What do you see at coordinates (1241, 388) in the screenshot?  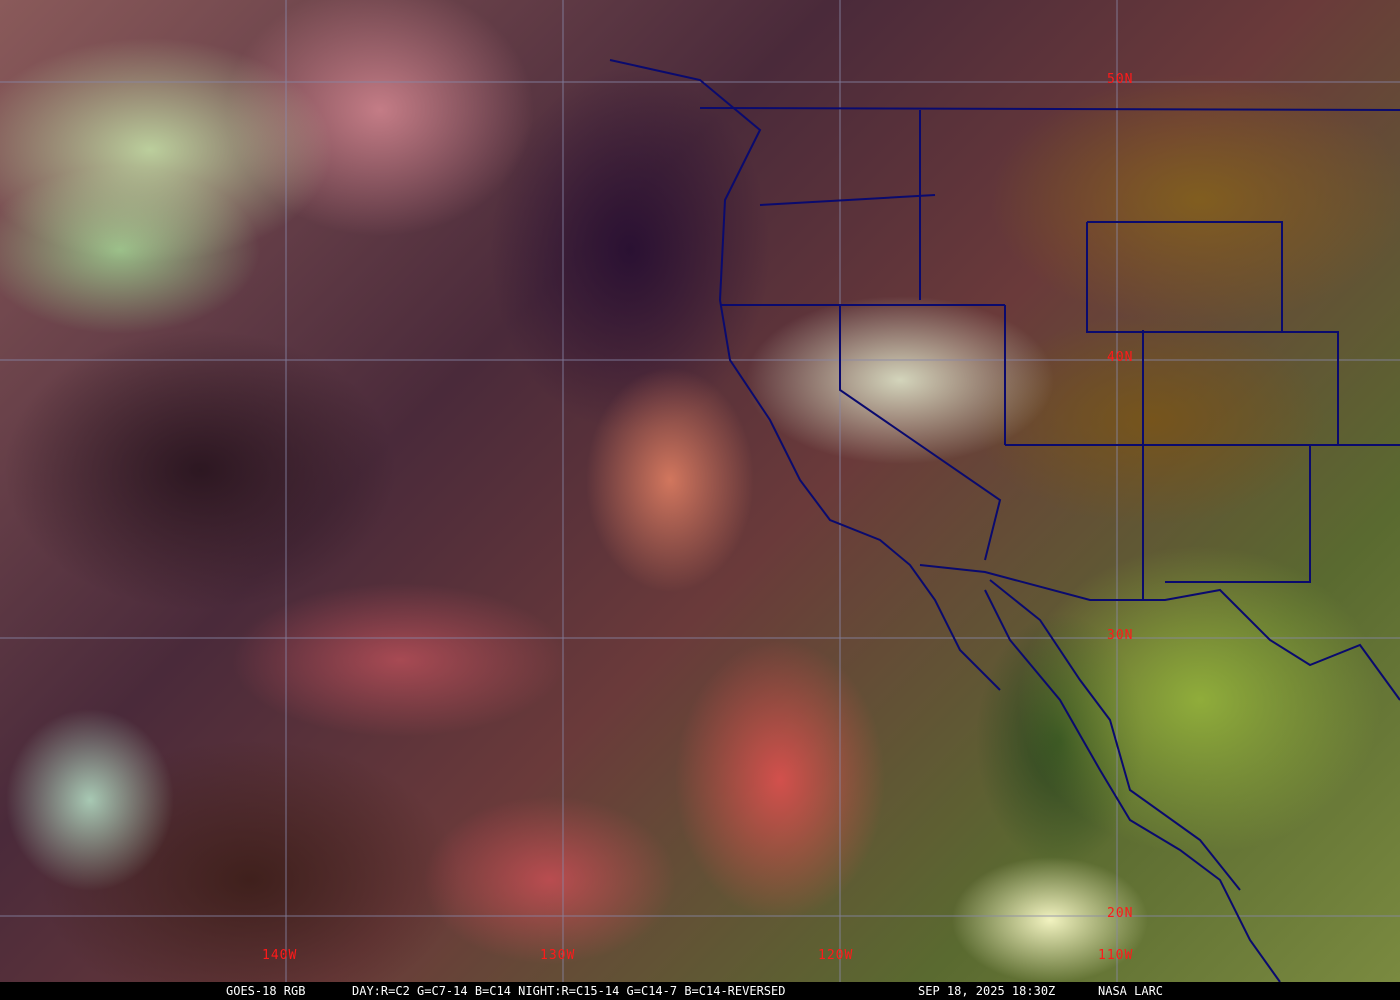 I see `state-line-colorado` at bounding box center [1241, 388].